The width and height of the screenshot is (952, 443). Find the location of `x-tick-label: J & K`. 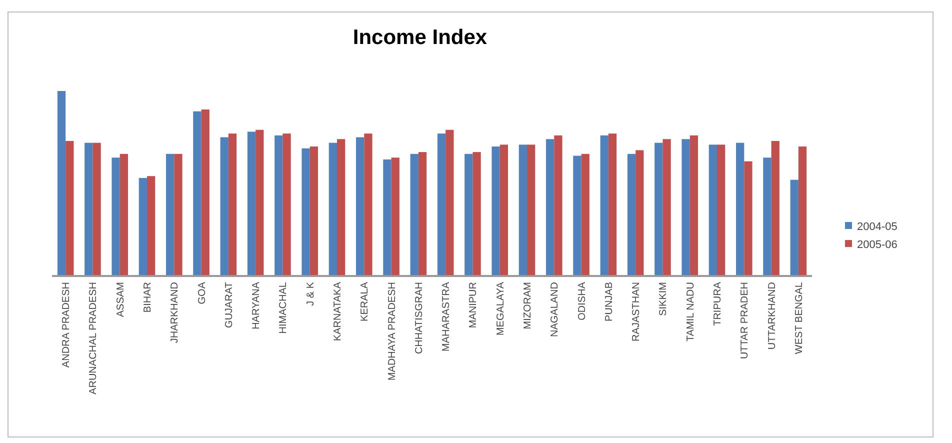

x-tick-label: J & K is located at coordinates (310, 294).